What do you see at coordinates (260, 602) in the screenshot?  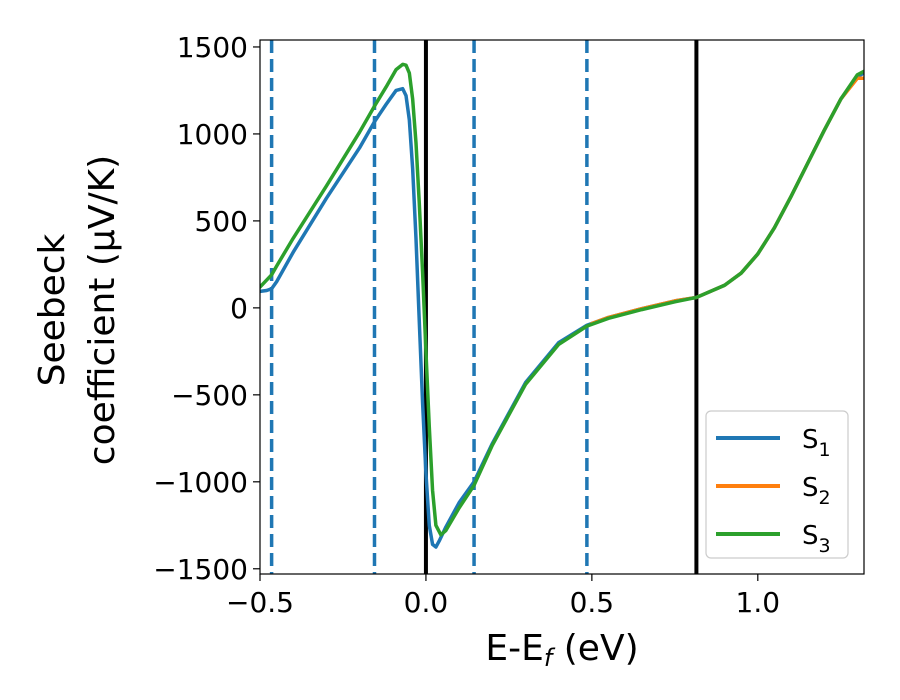 I see `x-tick-label-0: −0.5` at bounding box center [260, 602].